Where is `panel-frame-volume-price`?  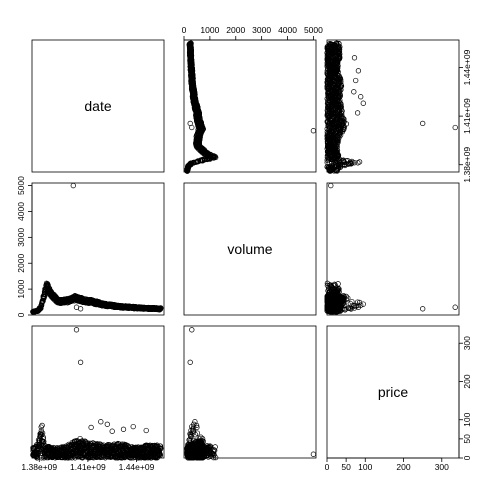
panel-frame-volume-price is located at coordinates (393, 249).